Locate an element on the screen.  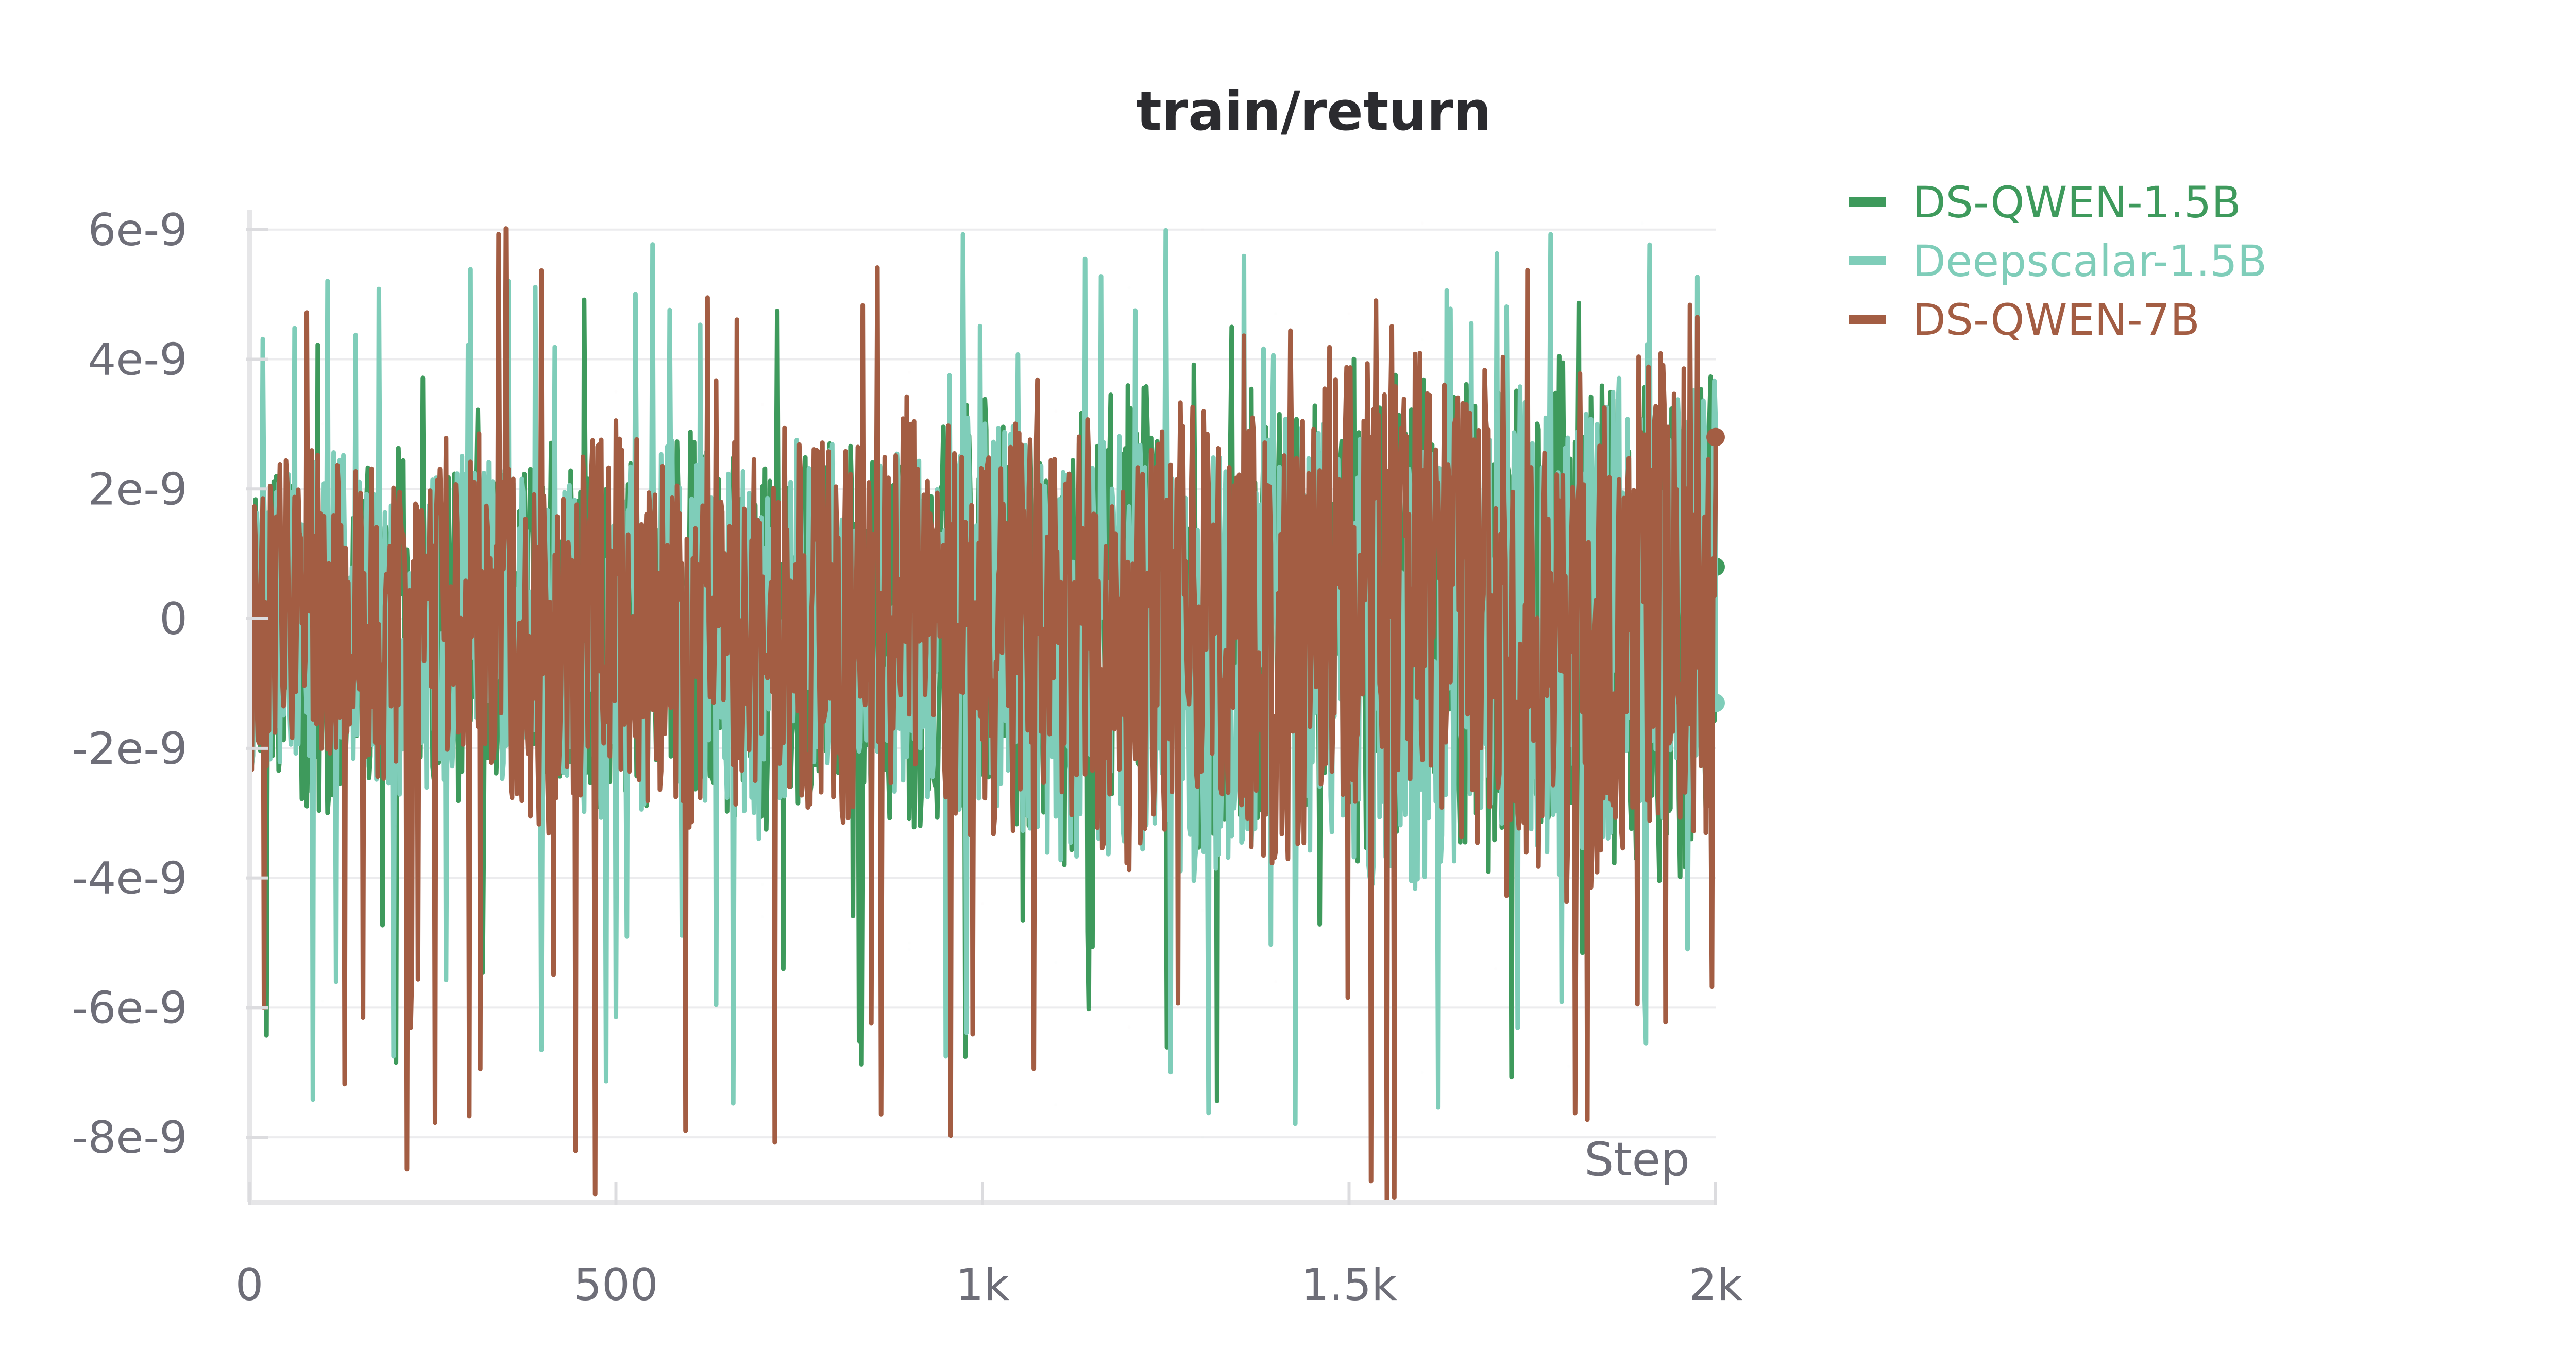
y-tick-label: 6e-9 is located at coordinates (138, 230).